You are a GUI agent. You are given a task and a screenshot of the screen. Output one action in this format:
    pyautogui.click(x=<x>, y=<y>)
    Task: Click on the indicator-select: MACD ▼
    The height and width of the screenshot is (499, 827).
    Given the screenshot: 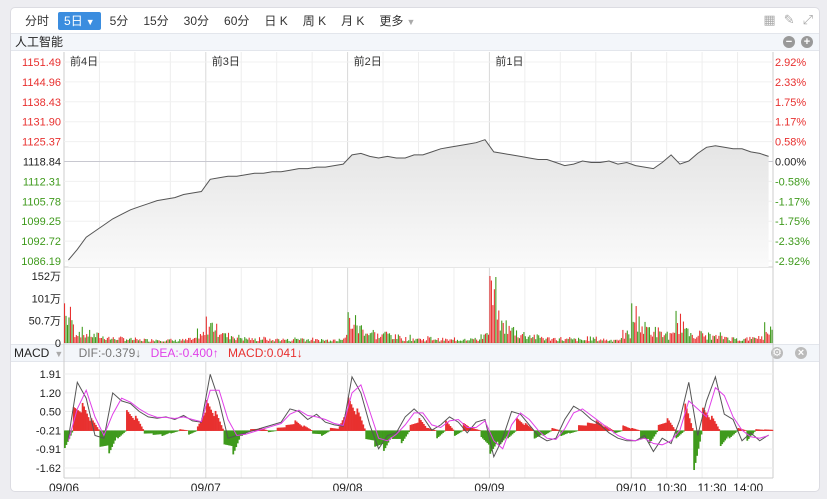 What is the action you would take?
    pyautogui.click(x=41, y=353)
    